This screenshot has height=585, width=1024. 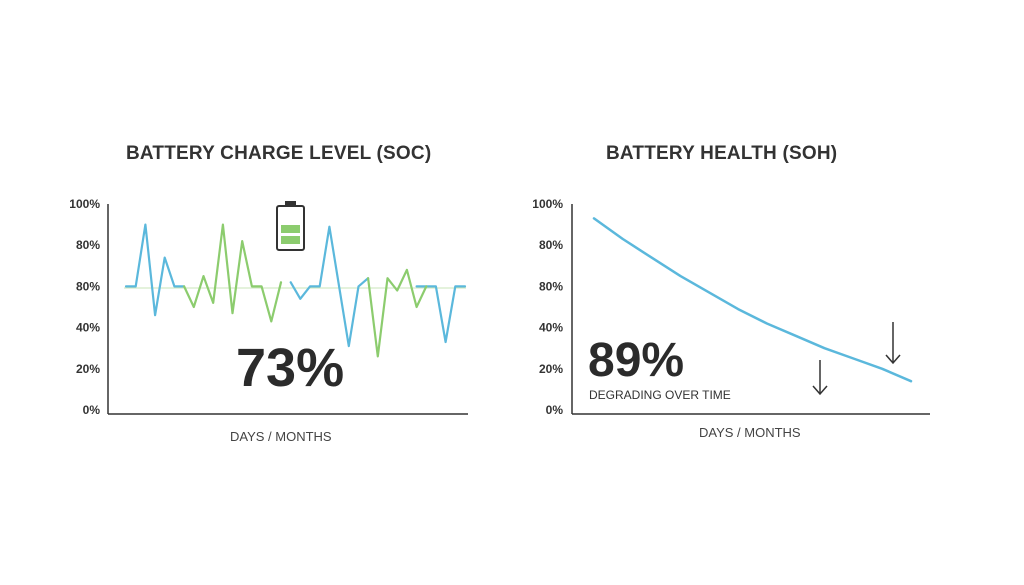 What do you see at coordinates (547, 204) in the screenshot?
I see `soh-y-tick-label: 100%` at bounding box center [547, 204].